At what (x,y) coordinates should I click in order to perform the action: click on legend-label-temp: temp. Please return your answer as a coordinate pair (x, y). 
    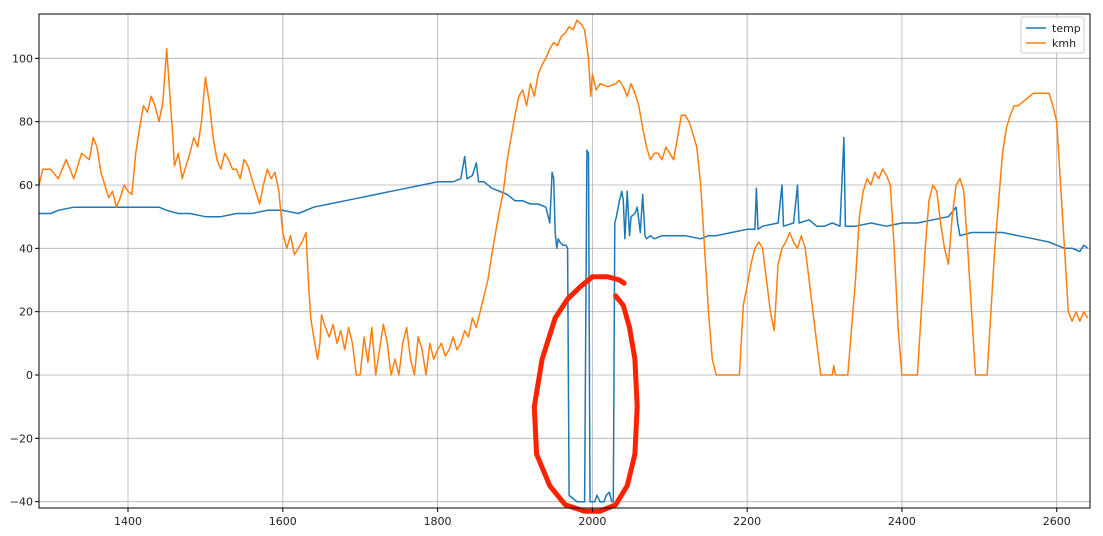
    Looking at the image, I should click on (1066, 28).